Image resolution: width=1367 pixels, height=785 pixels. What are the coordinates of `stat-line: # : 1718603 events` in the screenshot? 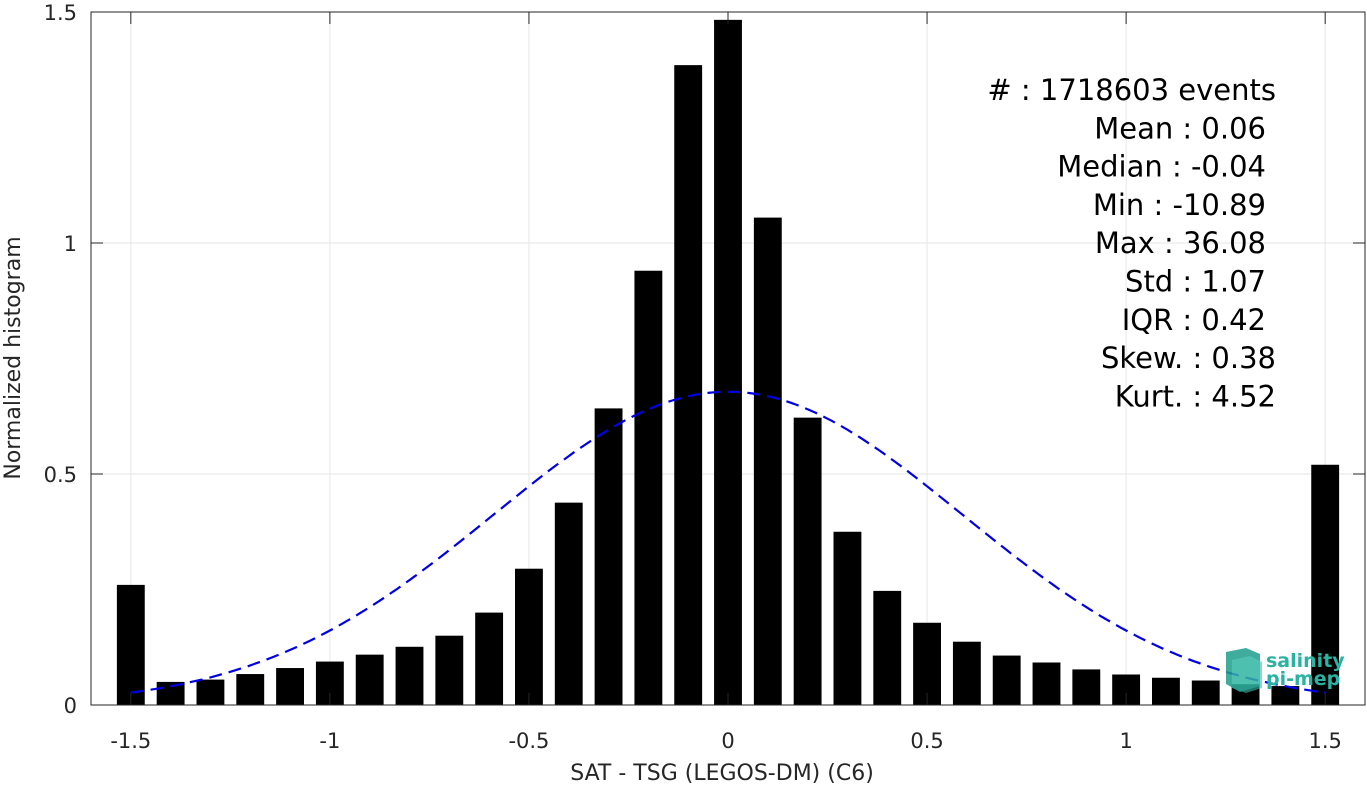 It's located at (1131, 90).